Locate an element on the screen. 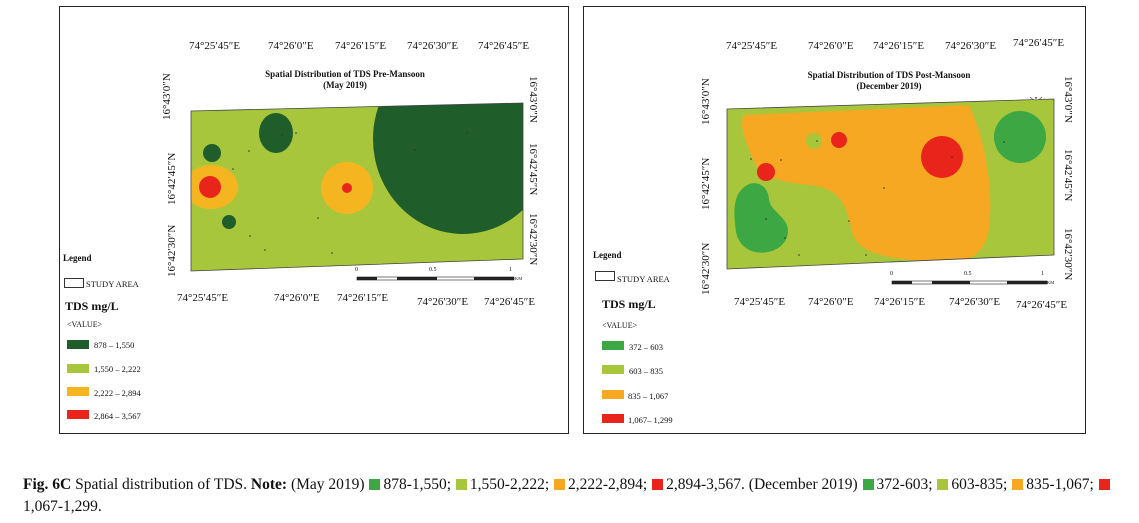 The width and height of the screenshot is (1139, 523). right-class-3-label: 835 – 1,067 is located at coordinates (648, 396).